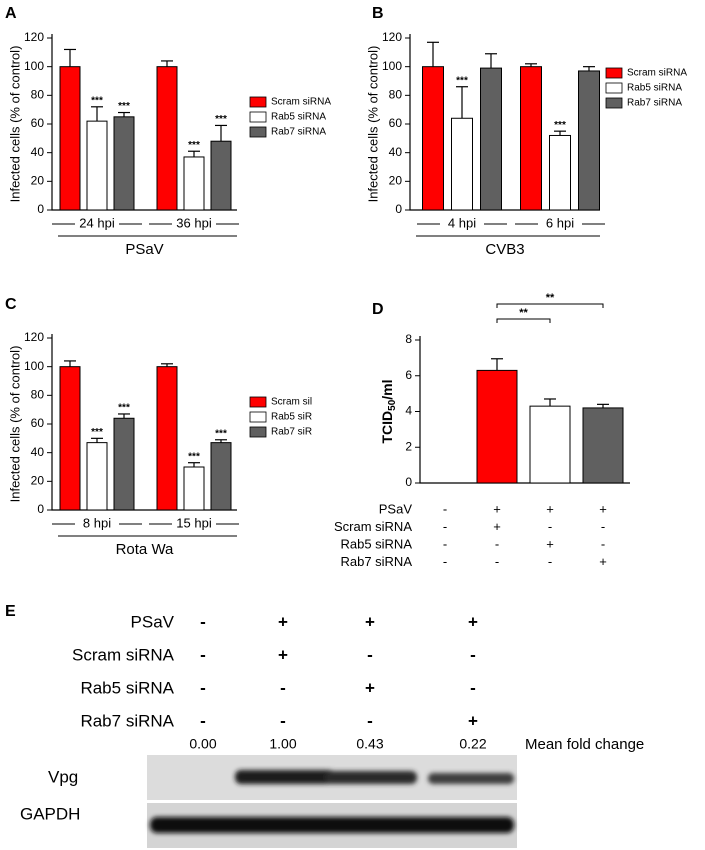 The image size is (705, 850). What do you see at coordinates (584, 744) in the screenshot?
I see `fold-change-label: Mean fold change` at bounding box center [584, 744].